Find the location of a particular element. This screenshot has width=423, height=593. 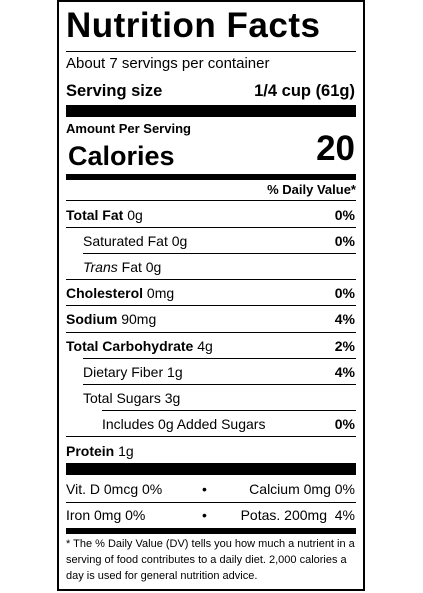

serving-size-value: 1/4 cup (61g) is located at coordinates (304, 91).